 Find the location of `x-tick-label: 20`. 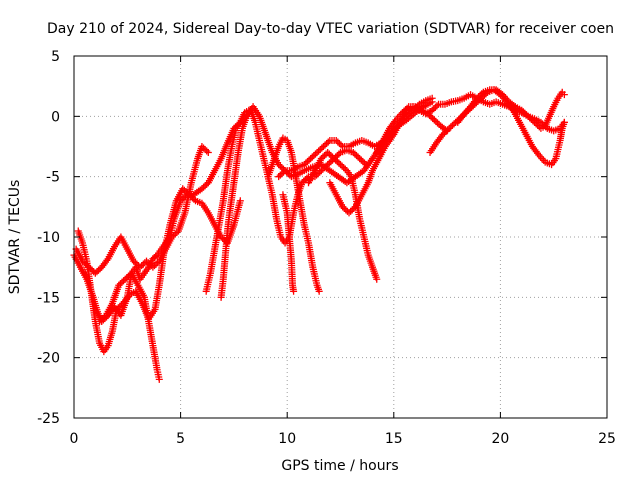

x-tick-label: 20 is located at coordinates (500, 439).